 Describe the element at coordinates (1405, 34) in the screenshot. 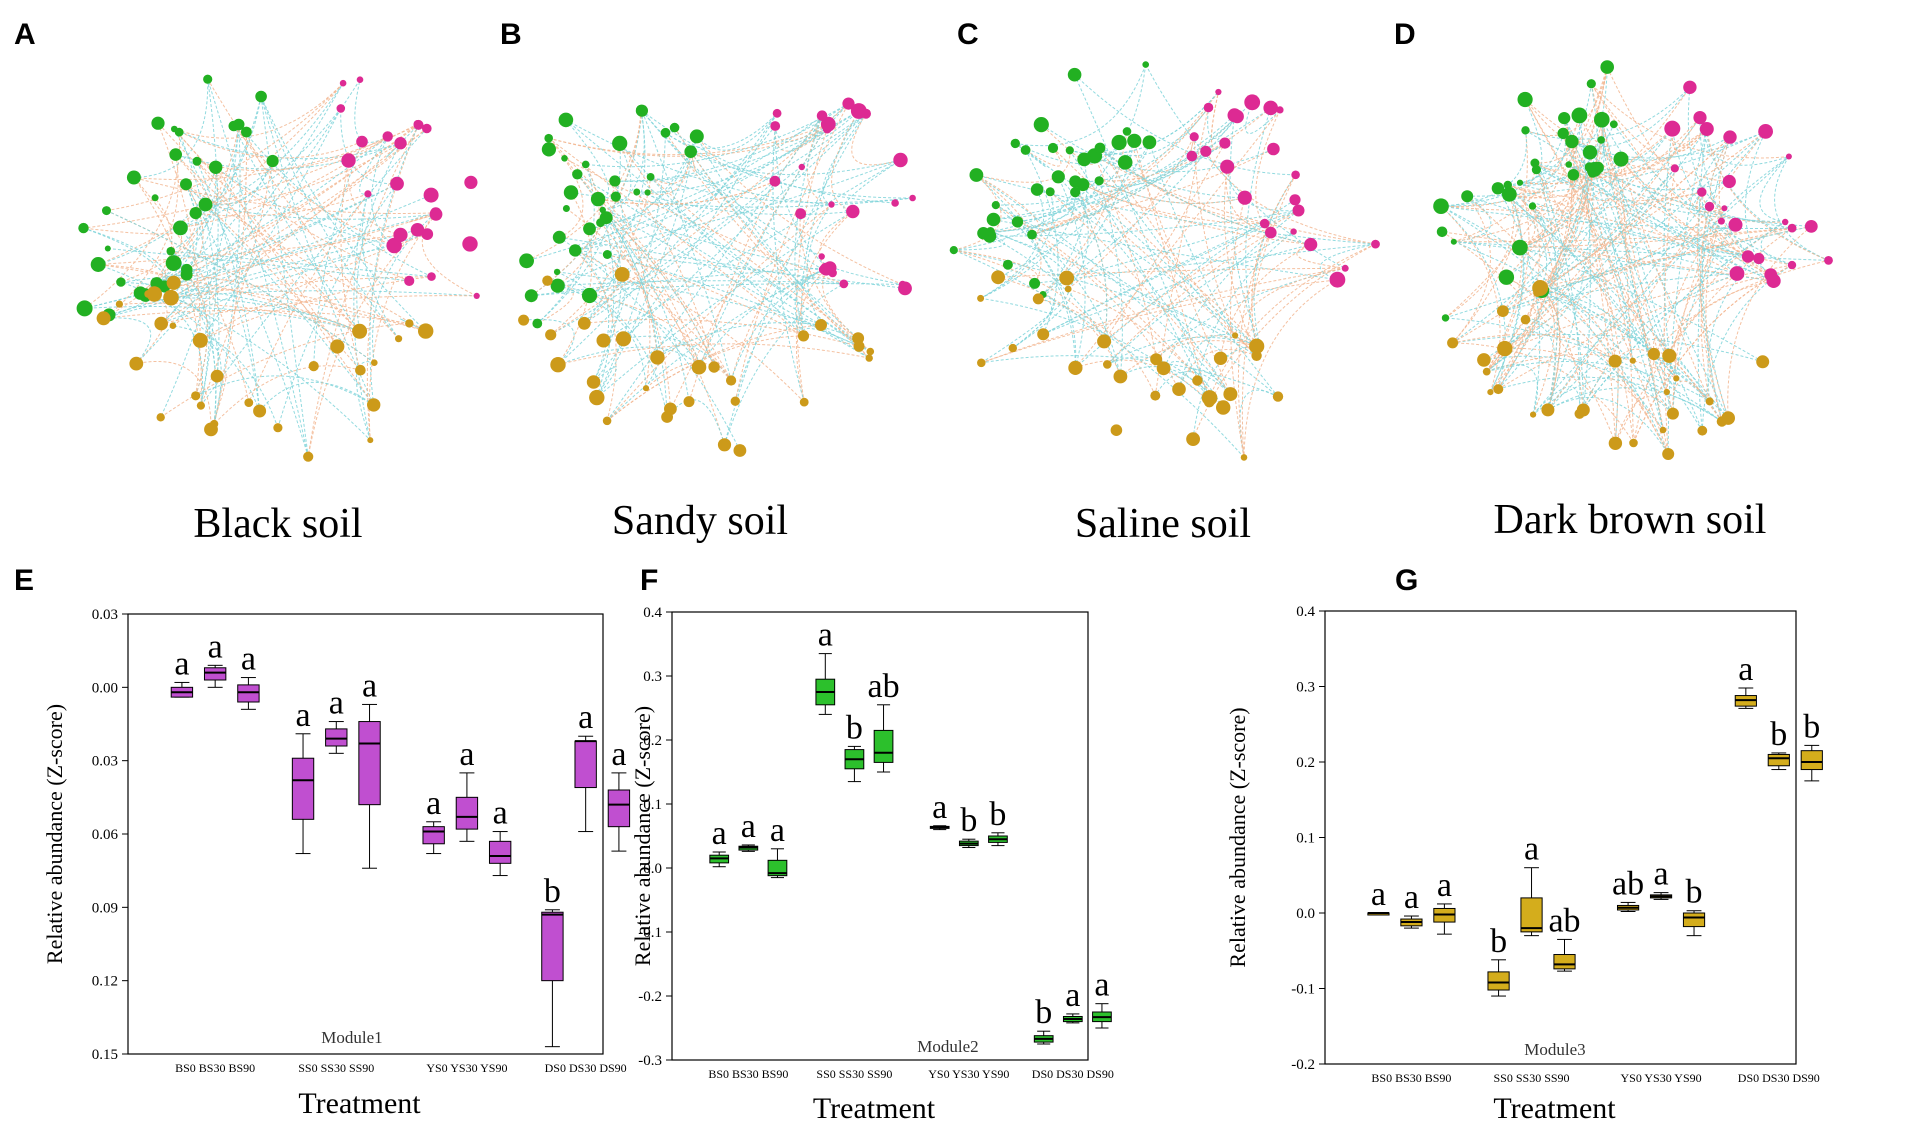

I see `panel-letter-d: D` at that location.